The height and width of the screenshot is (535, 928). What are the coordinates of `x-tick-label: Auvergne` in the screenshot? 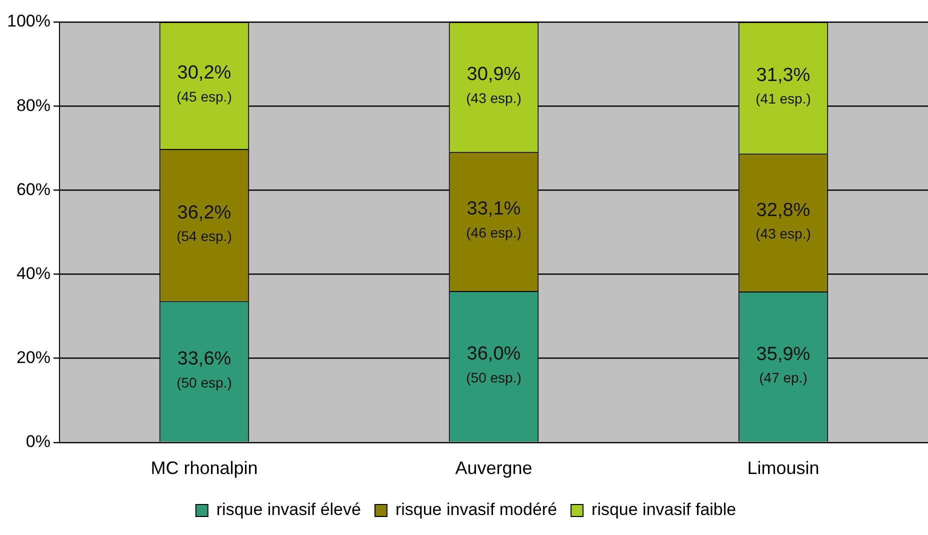 It's located at (493, 468).